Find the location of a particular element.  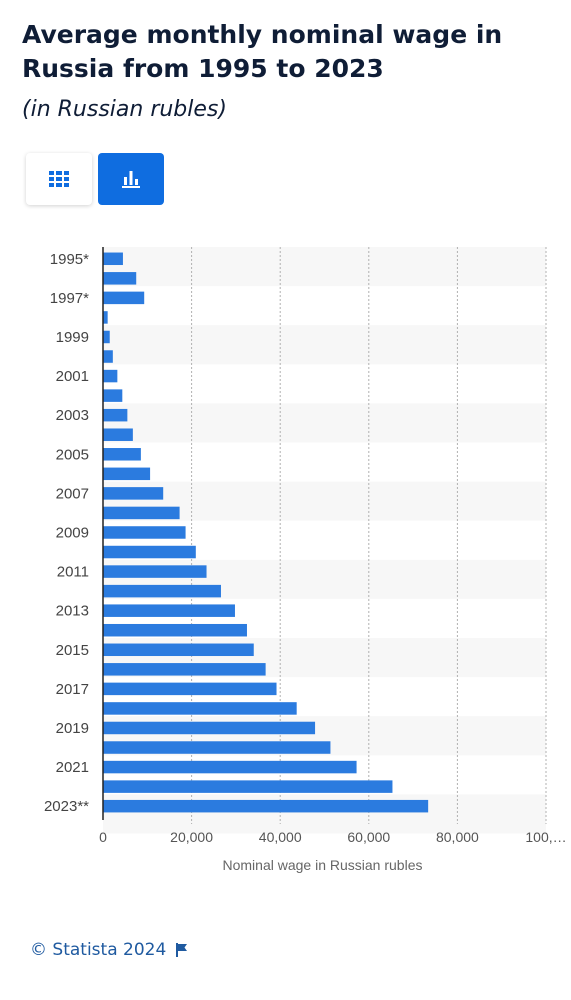

y-tick-label: 2007 is located at coordinates (72, 493).